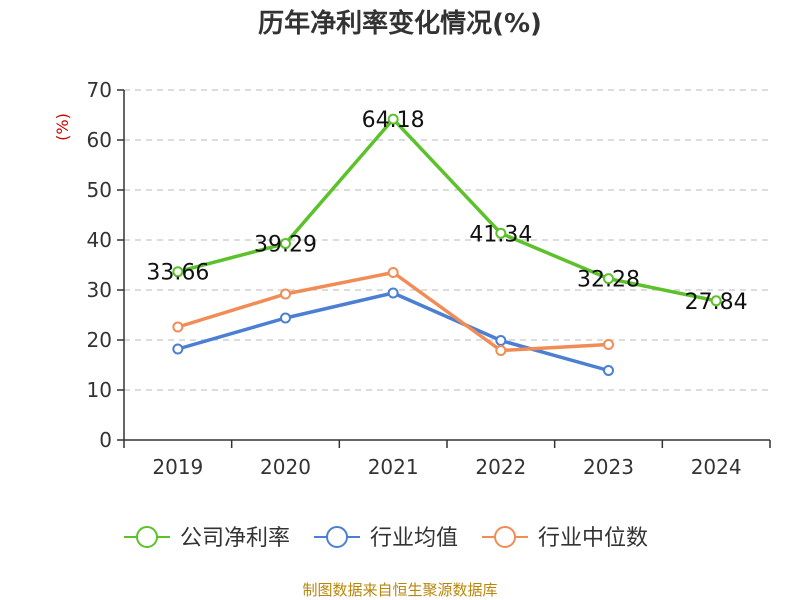  What do you see at coordinates (414, 538) in the screenshot?
I see `legend-label: 行业均值` at bounding box center [414, 538].